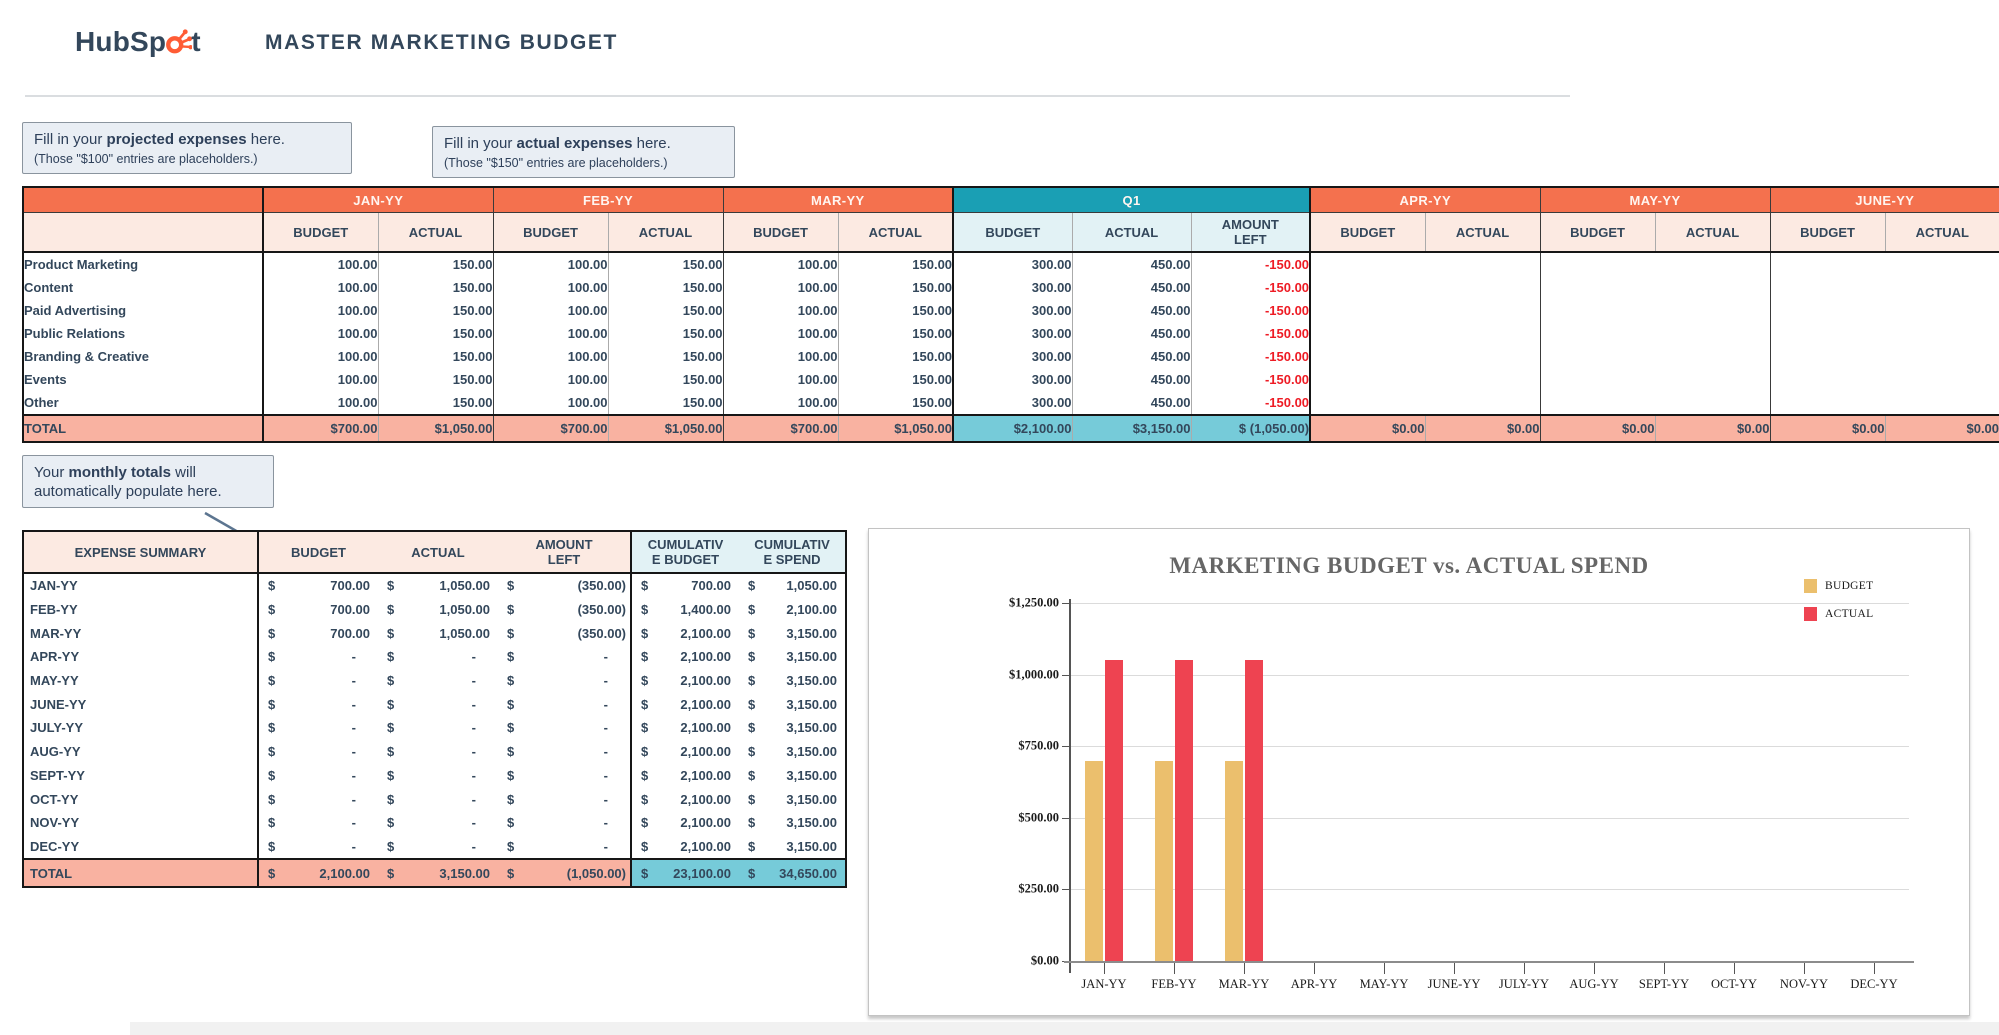 Image resolution: width=1999 pixels, height=1035 pixels. Describe the element at coordinates (141, 657) in the screenshot. I see `month-label-cell: APR-YY` at that location.